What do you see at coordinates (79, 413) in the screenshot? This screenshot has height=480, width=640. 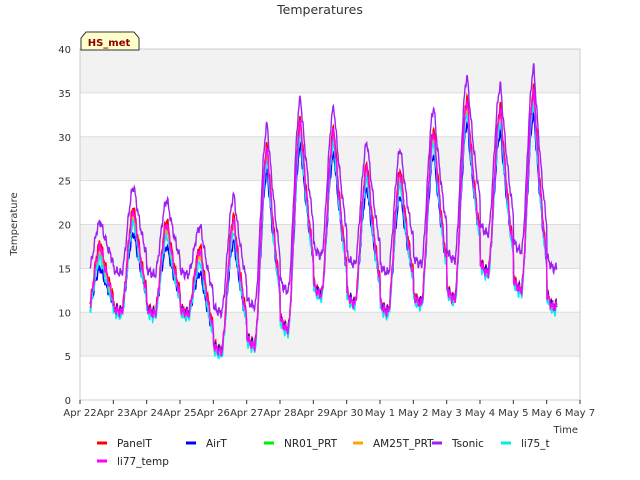 I see `x-tick-label: Apr 22` at bounding box center [79, 413].